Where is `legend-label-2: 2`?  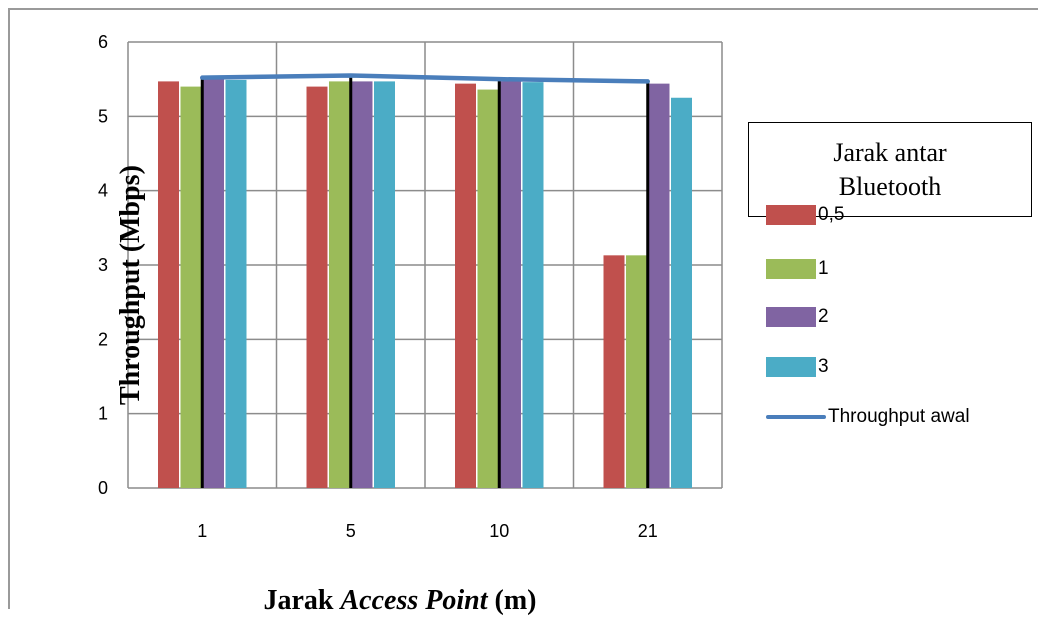
legend-label-2: 2 is located at coordinates (823, 316).